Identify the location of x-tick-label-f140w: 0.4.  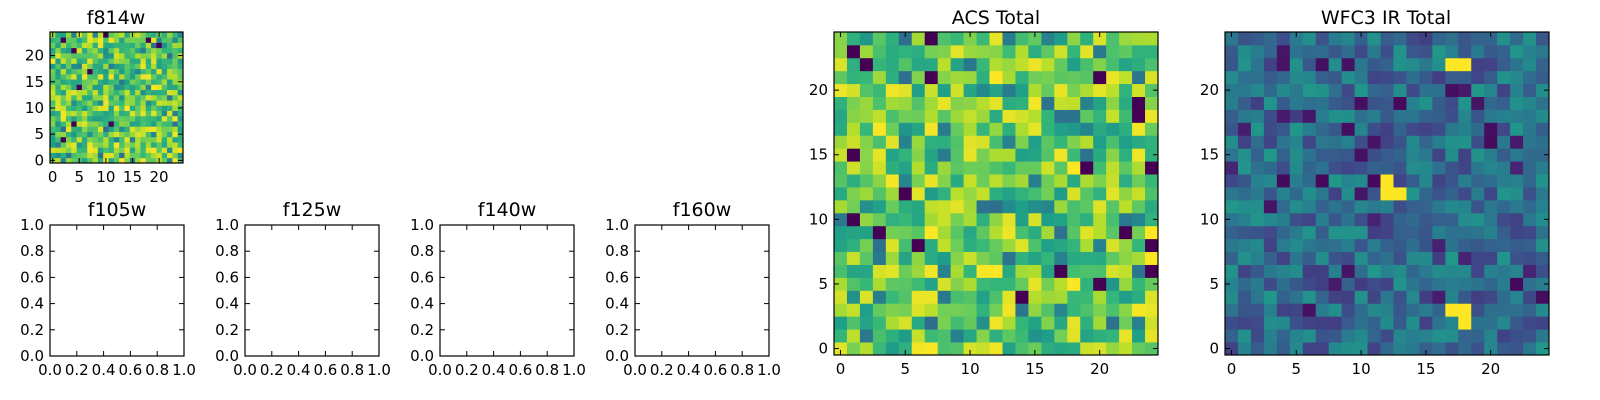
(494, 370).